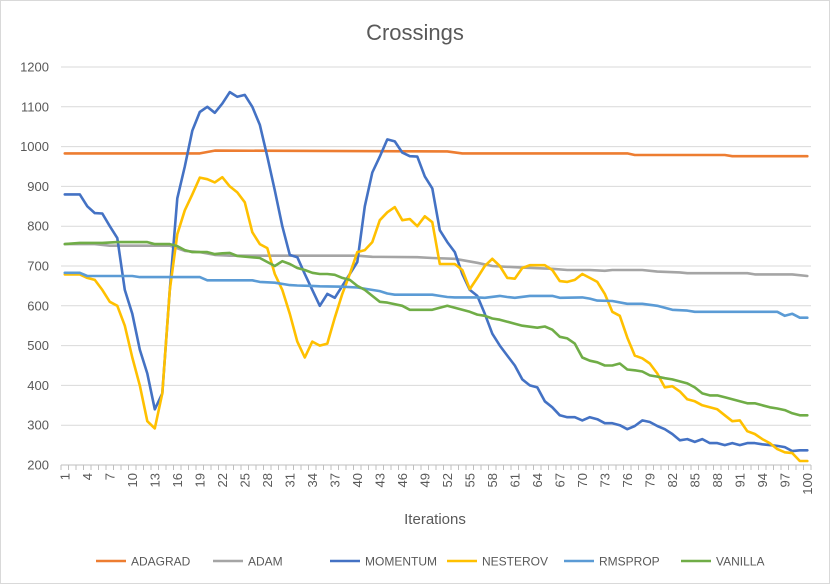 This screenshot has height=584, width=830. Describe the element at coordinates (38, 226) in the screenshot. I see `y-tick-label: 800` at that location.